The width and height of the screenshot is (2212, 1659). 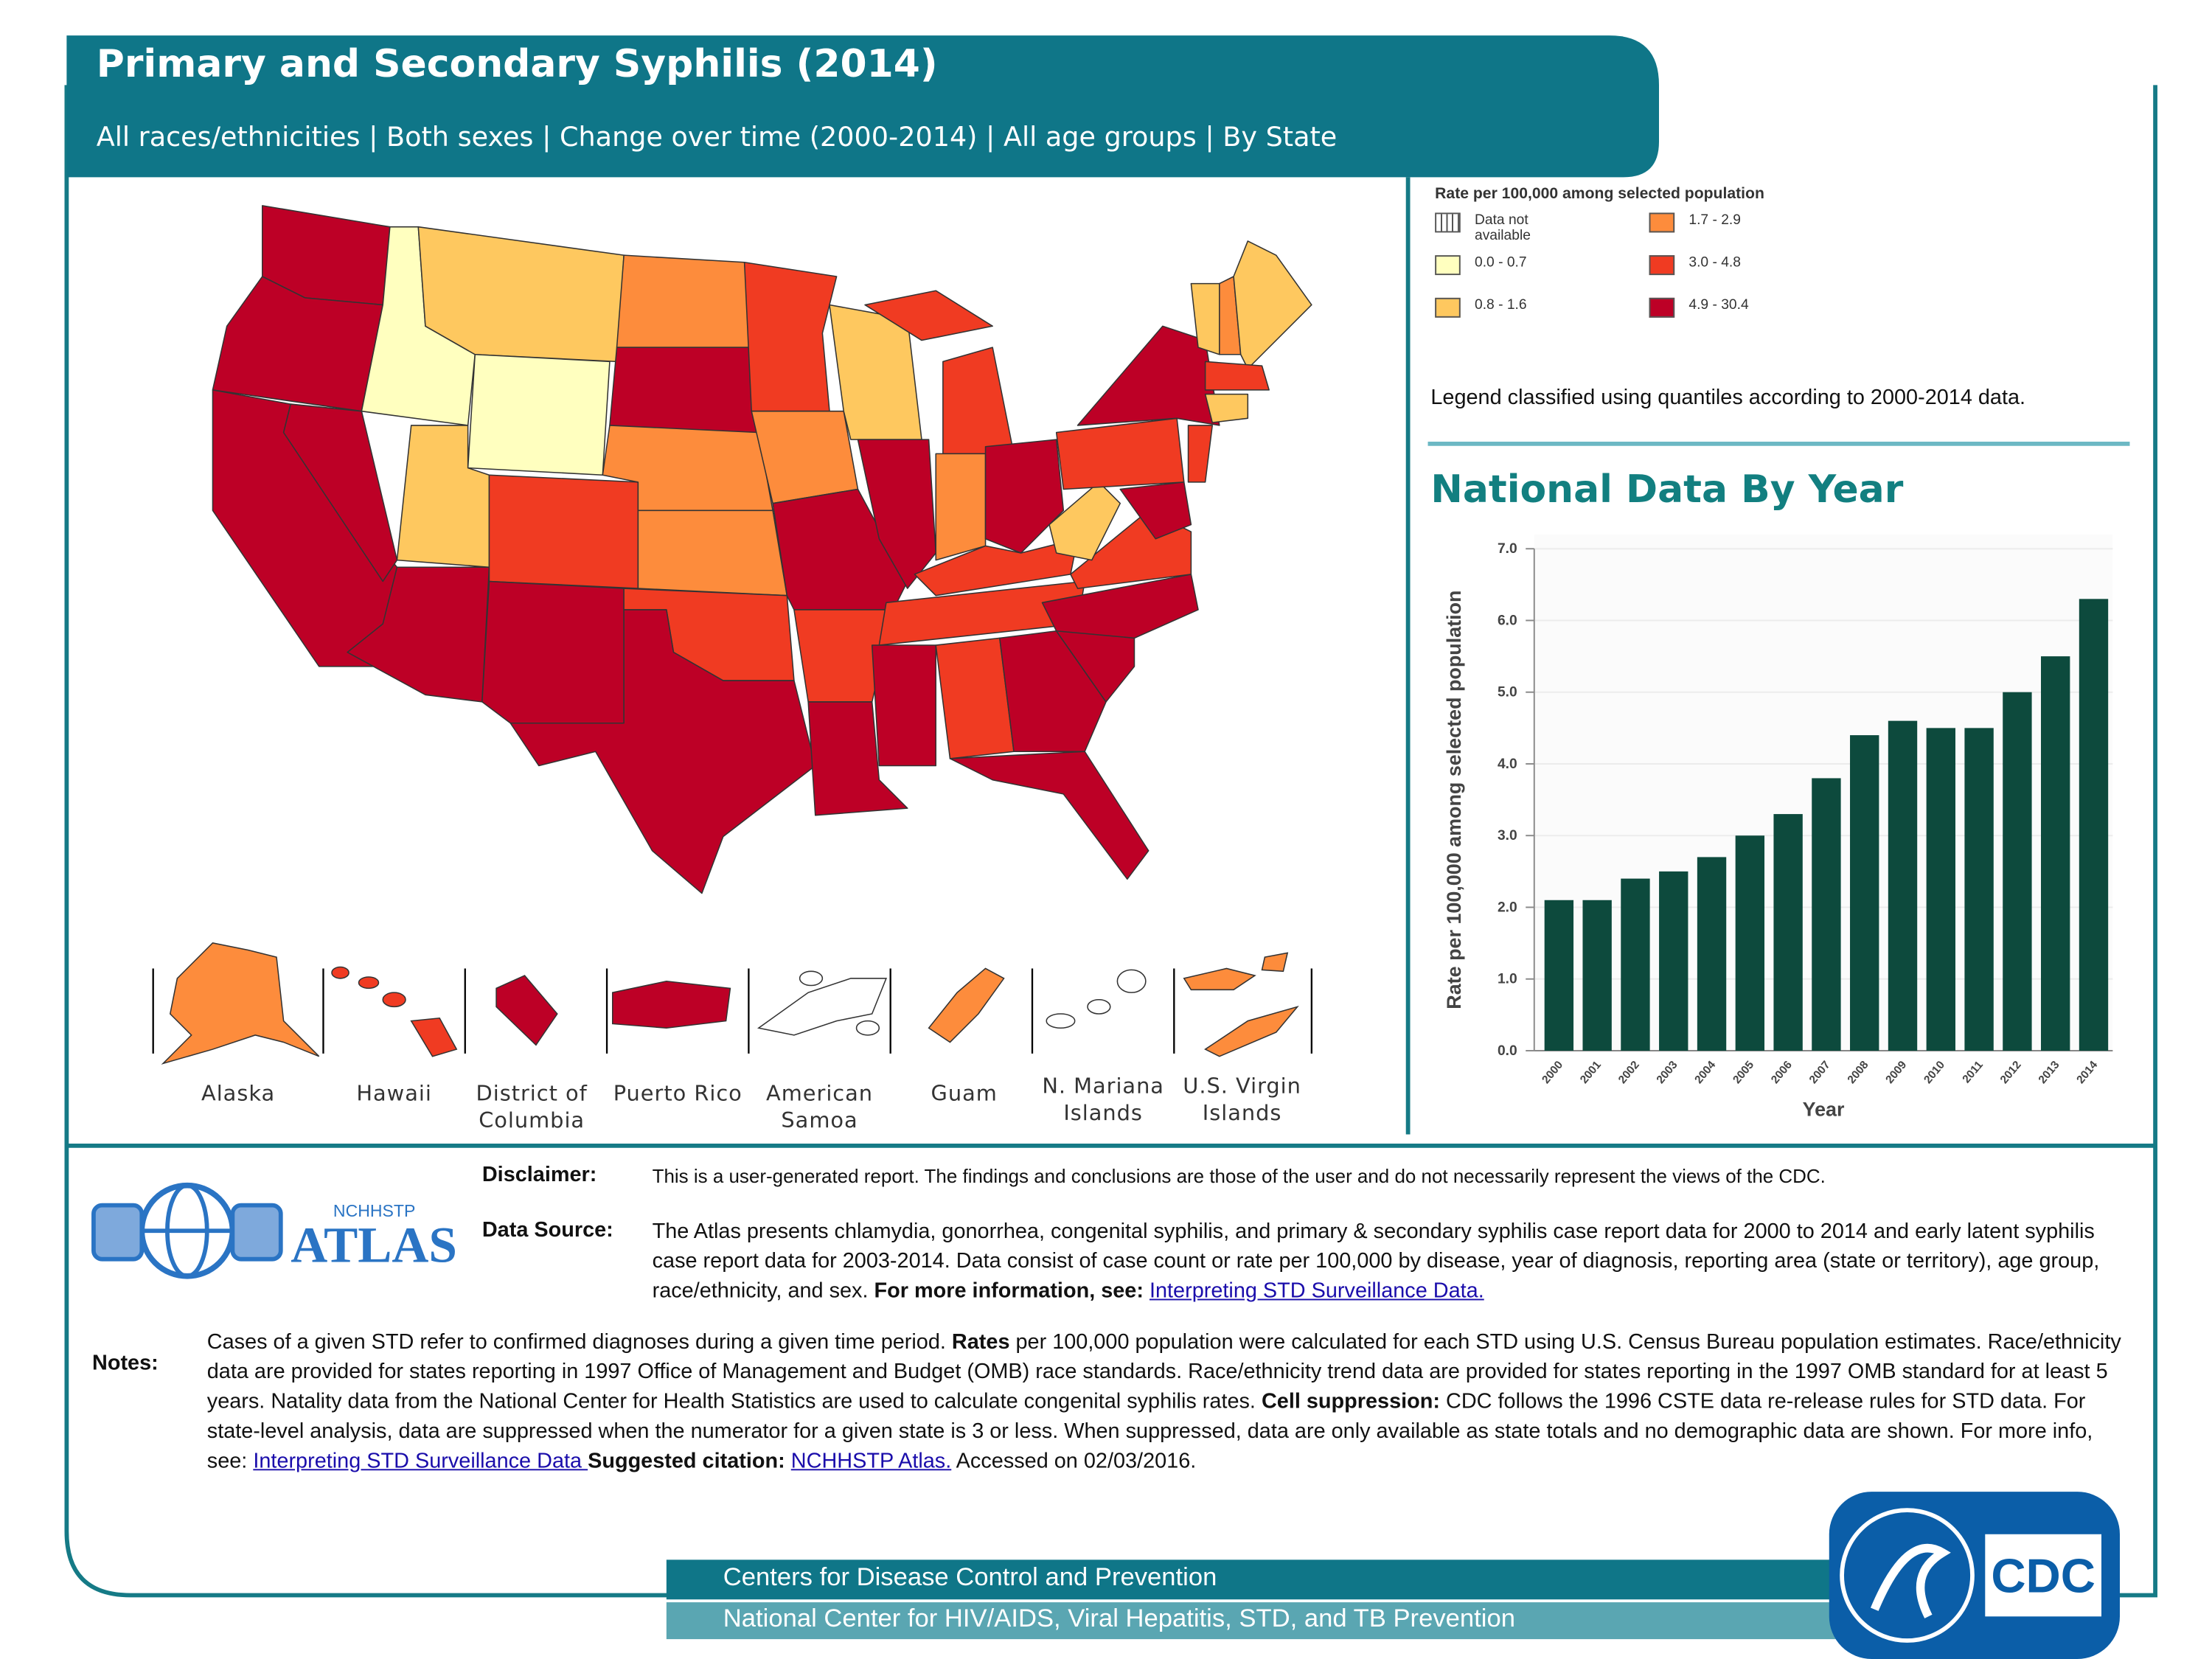 What do you see at coordinates (2087, 1072) in the screenshot?
I see `x-tick-label: 2014` at bounding box center [2087, 1072].